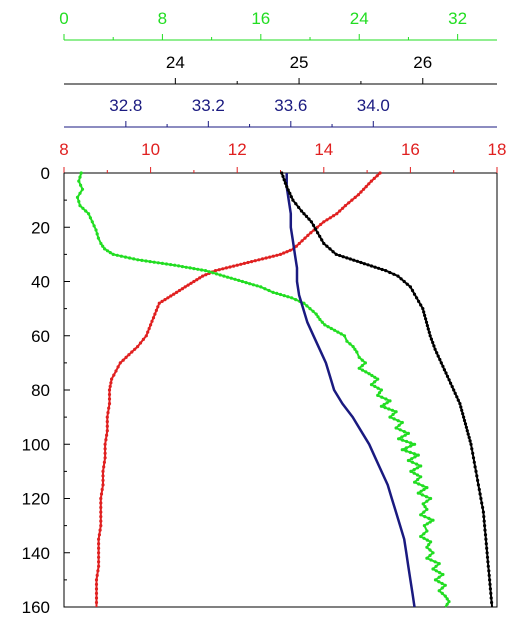 This screenshot has height=623, width=512. What do you see at coordinates (299, 62) in the screenshot?
I see `x-tick-label: 25` at bounding box center [299, 62].